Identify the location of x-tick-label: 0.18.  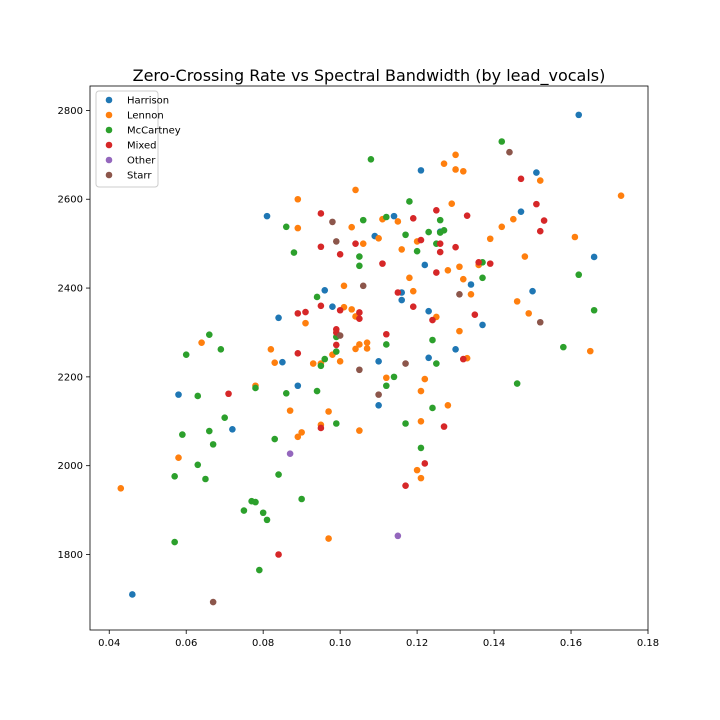
(648, 643).